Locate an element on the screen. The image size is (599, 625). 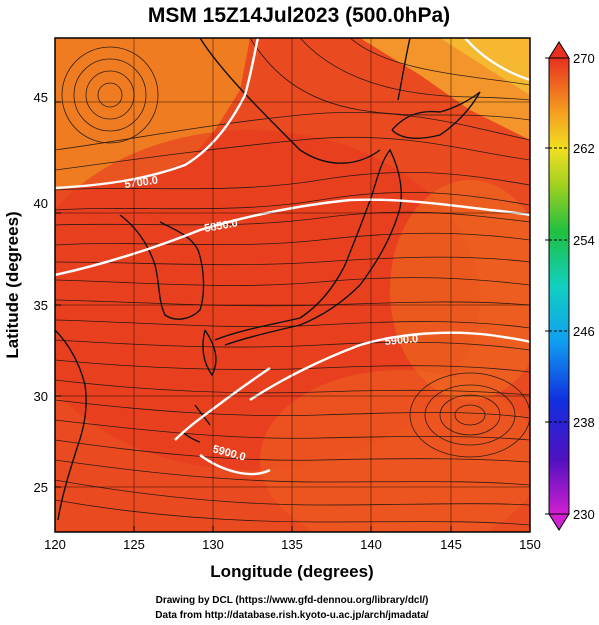
x-tick-label: 125 is located at coordinates (134, 544).